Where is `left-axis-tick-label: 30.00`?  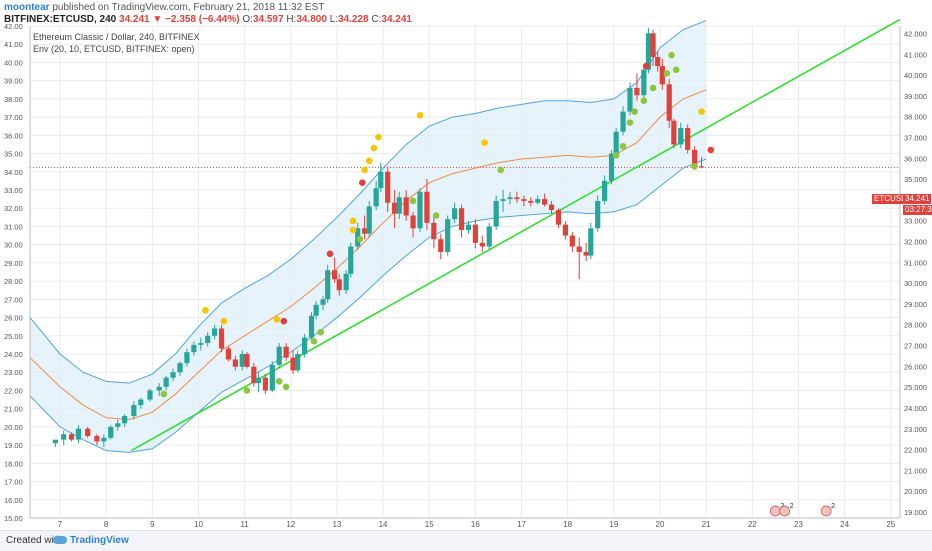
left-axis-tick-label: 30.00 is located at coordinates (13, 245).